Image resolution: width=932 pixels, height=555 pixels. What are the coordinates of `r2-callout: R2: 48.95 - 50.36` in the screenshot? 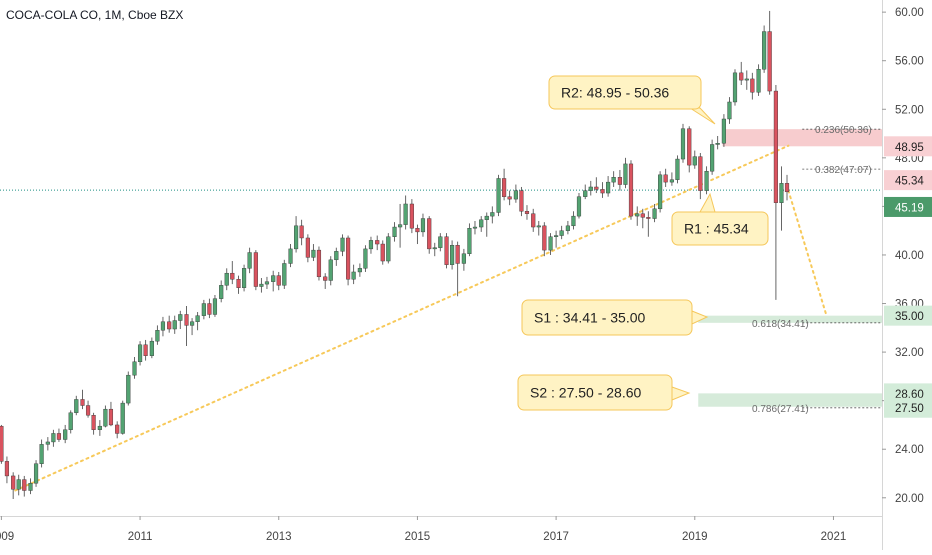 It's located at (632, 100).